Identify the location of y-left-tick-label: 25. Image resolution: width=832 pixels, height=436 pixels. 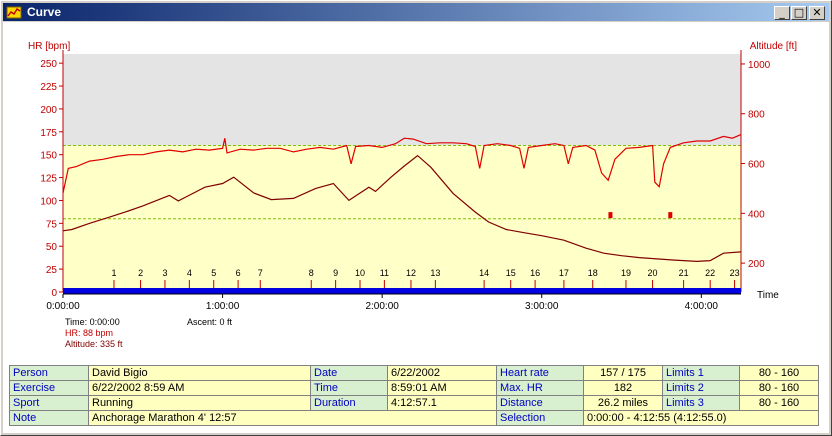
(52, 270).